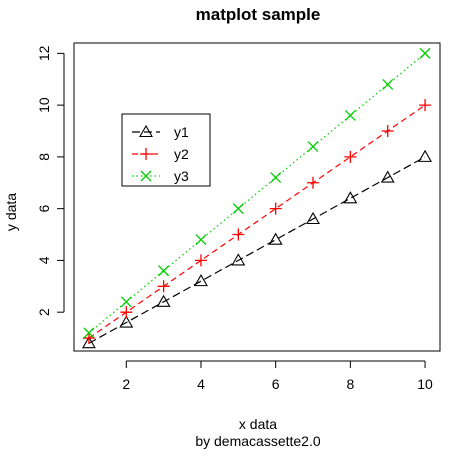 This screenshot has width=474, height=457. Describe the element at coordinates (160, 154) in the screenshot. I see `legend-item: y2` at that location.